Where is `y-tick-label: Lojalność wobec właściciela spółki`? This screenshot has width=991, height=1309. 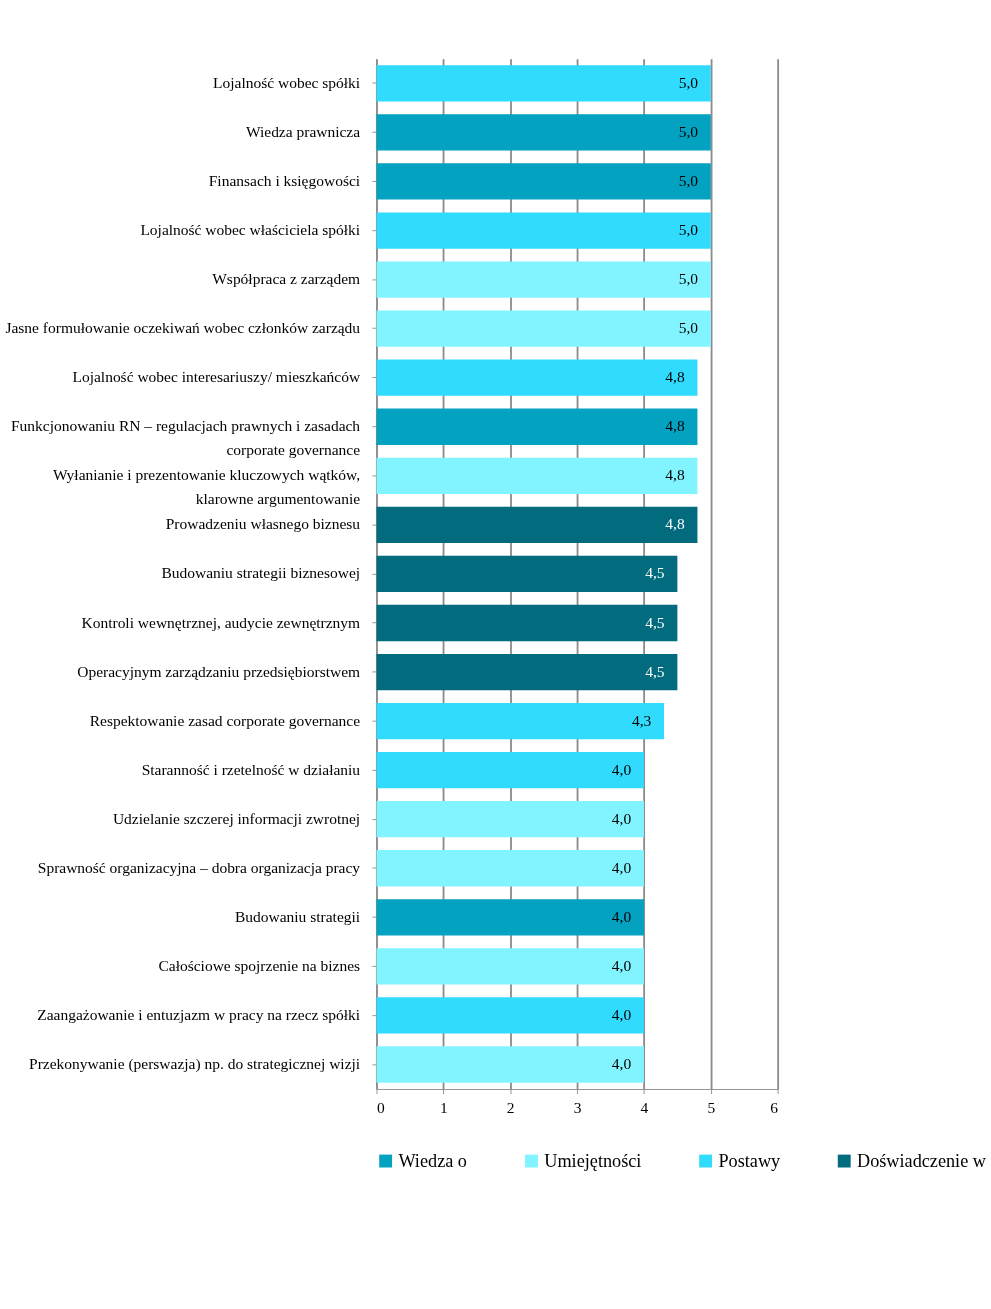
y-tick-label: Lojalność wobec właściciela spółki is located at coordinates (250, 230).